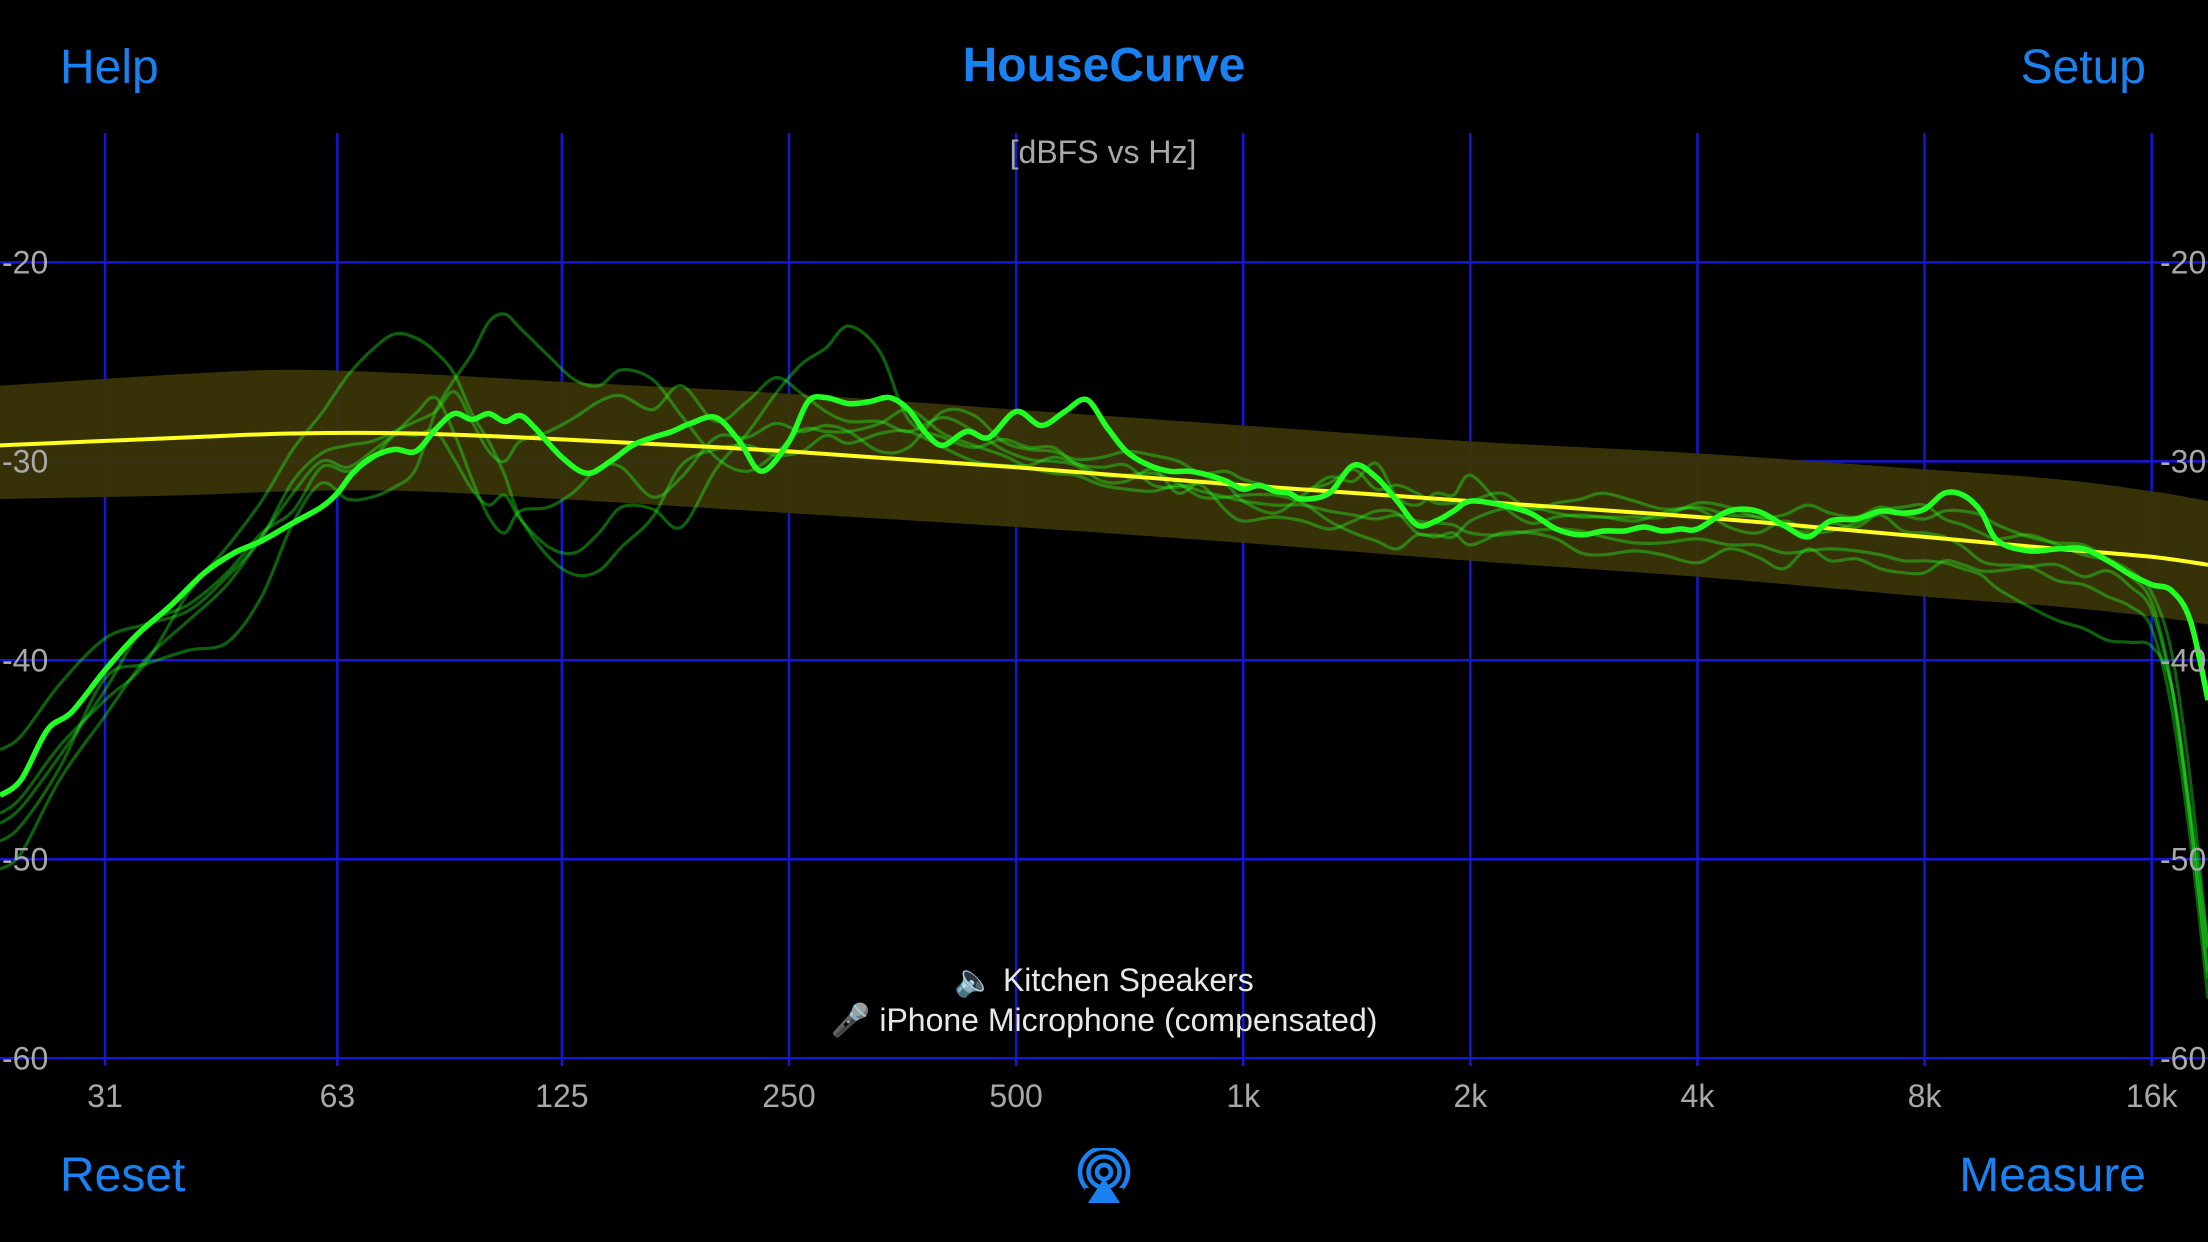  What do you see at coordinates (1128, 1020) in the screenshot?
I see `microphone-name: iPhone Microphone (compensated)` at bounding box center [1128, 1020].